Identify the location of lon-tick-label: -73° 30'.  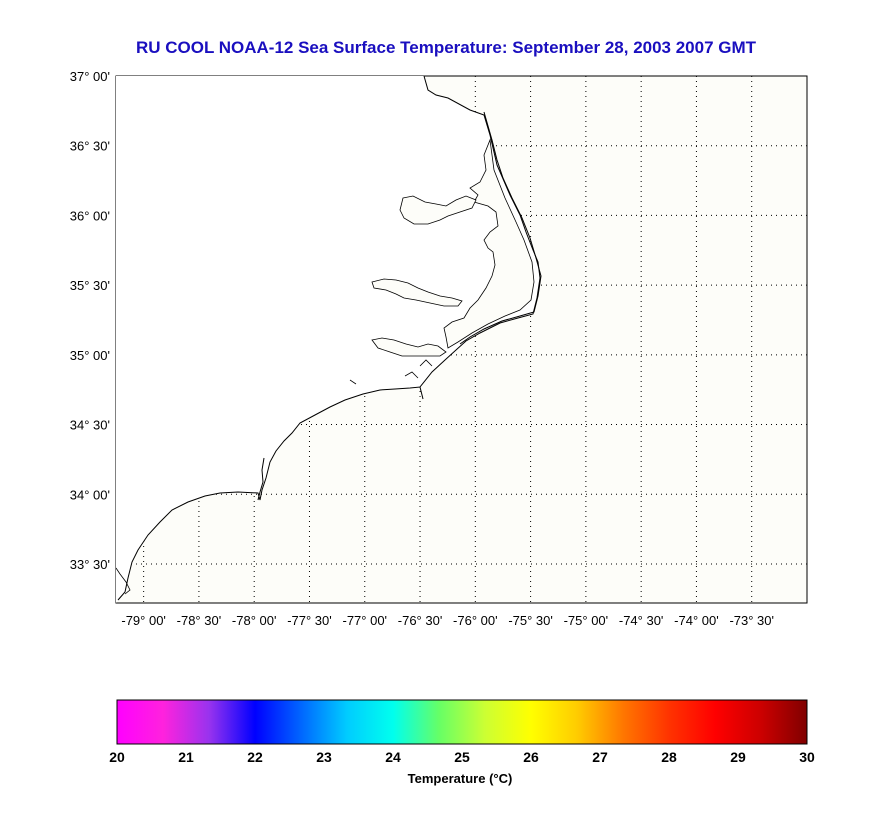
(751, 620).